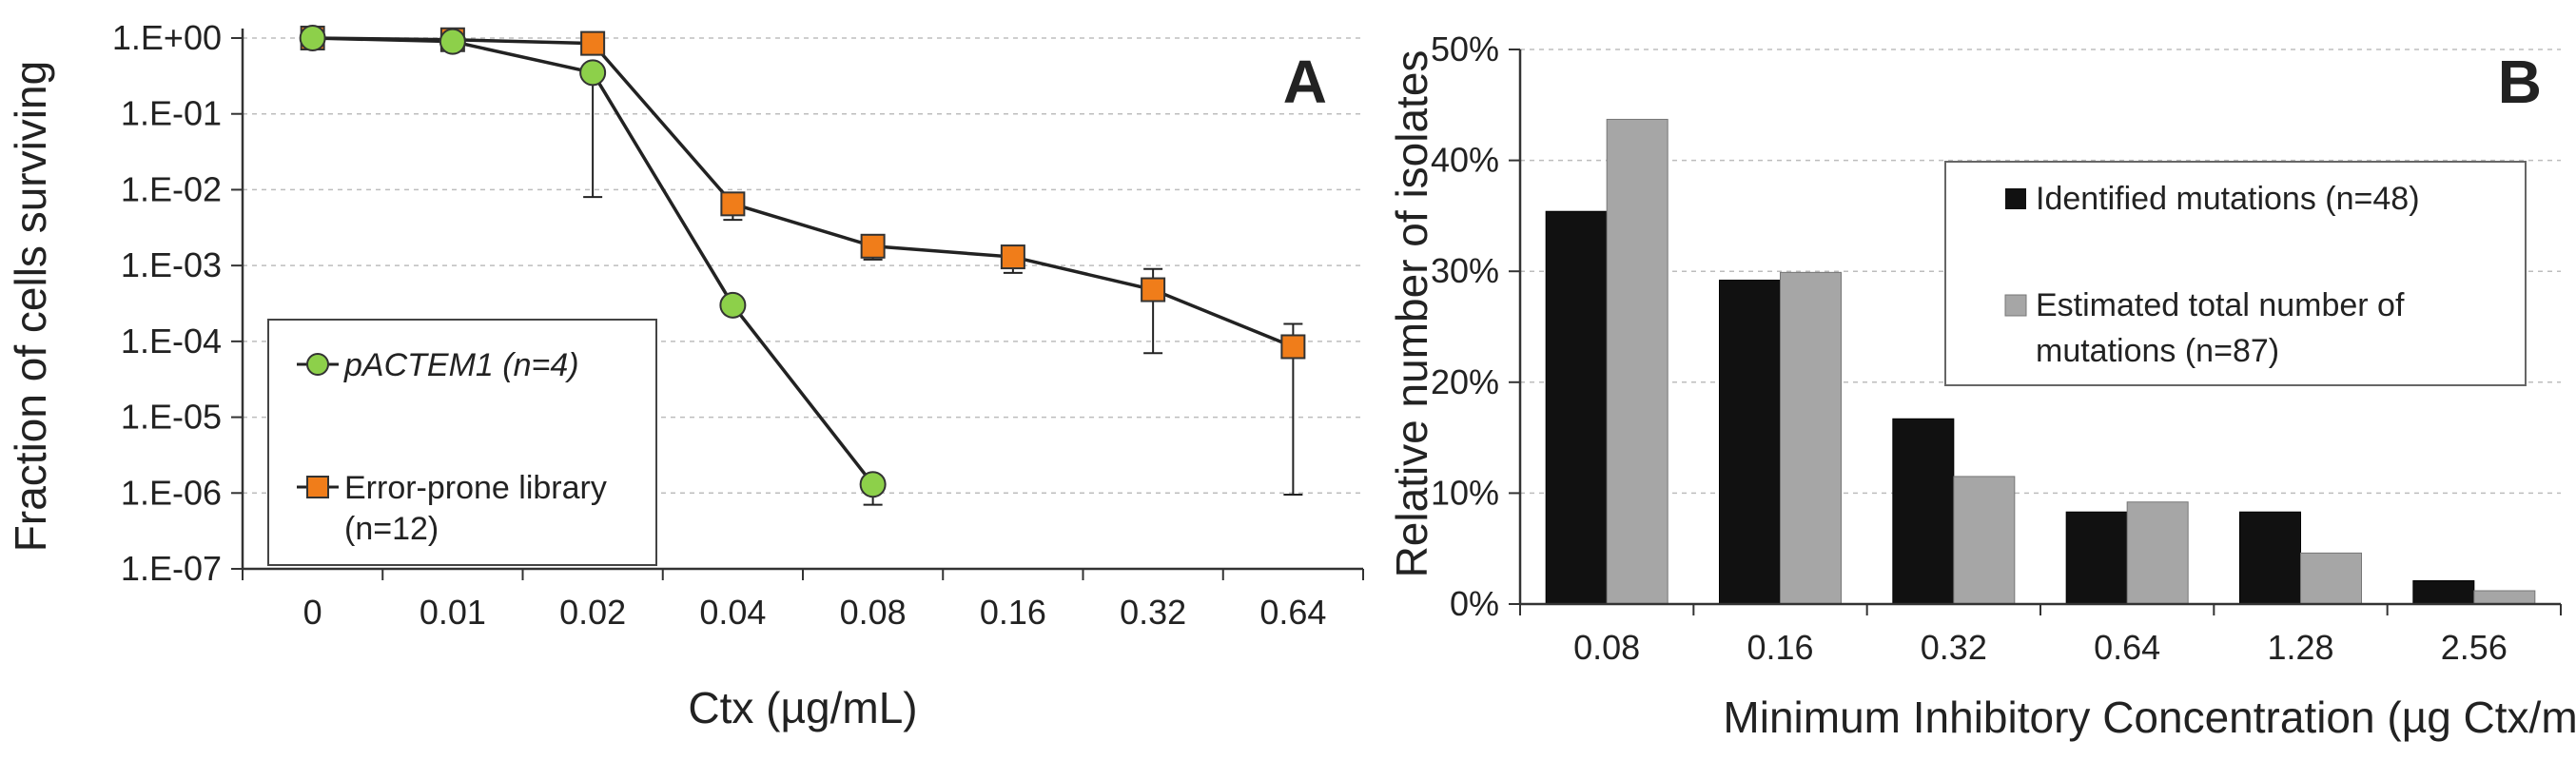 Image resolution: width=2576 pixels, height=761 pixels. What do you see at coordinates (171, 492) in the screenshot?
I see `panel-a-y-tick-label: 1.E-06` at bounding box center [171, 492].